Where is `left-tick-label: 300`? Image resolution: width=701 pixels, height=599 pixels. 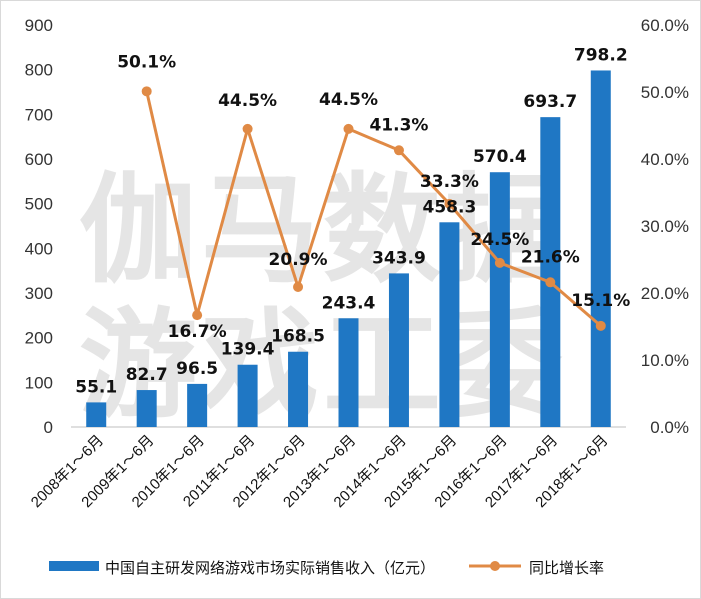 left-tick-label: 300 is located at coordinates (39, 293).